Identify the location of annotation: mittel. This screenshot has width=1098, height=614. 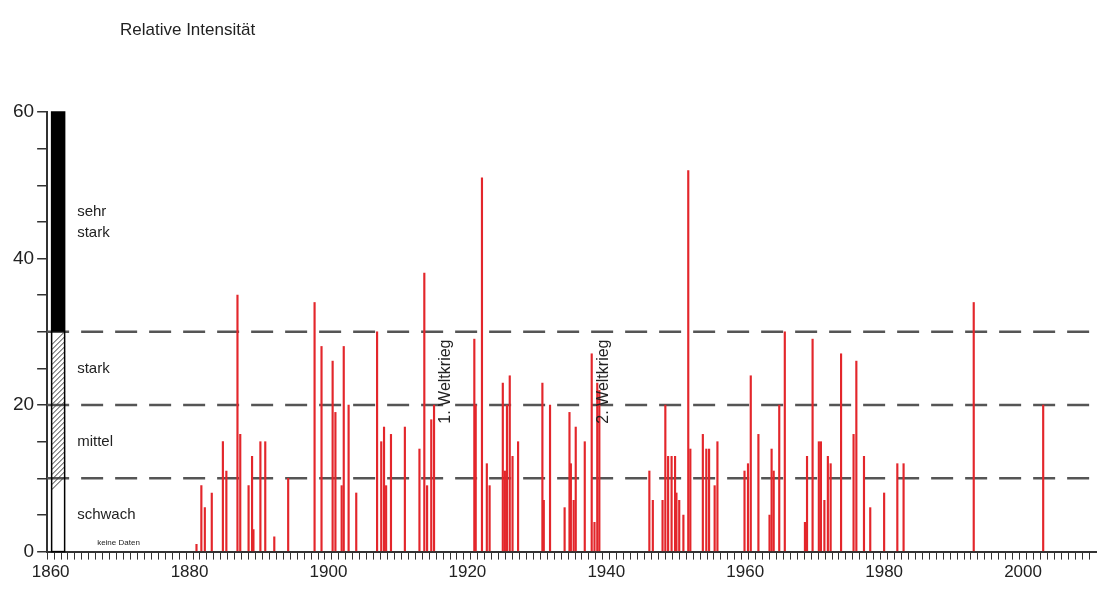
(95, 440).